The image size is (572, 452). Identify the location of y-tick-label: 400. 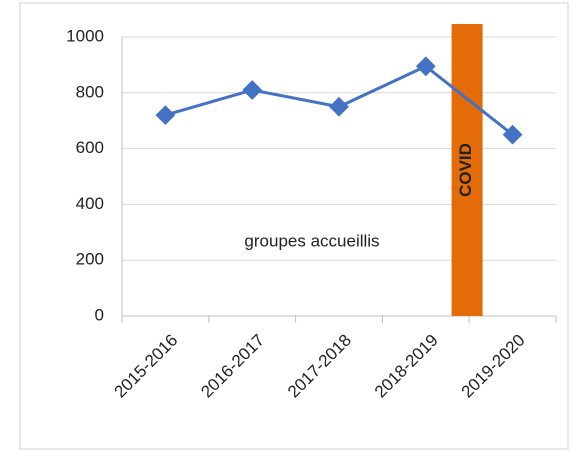
(90, 203).